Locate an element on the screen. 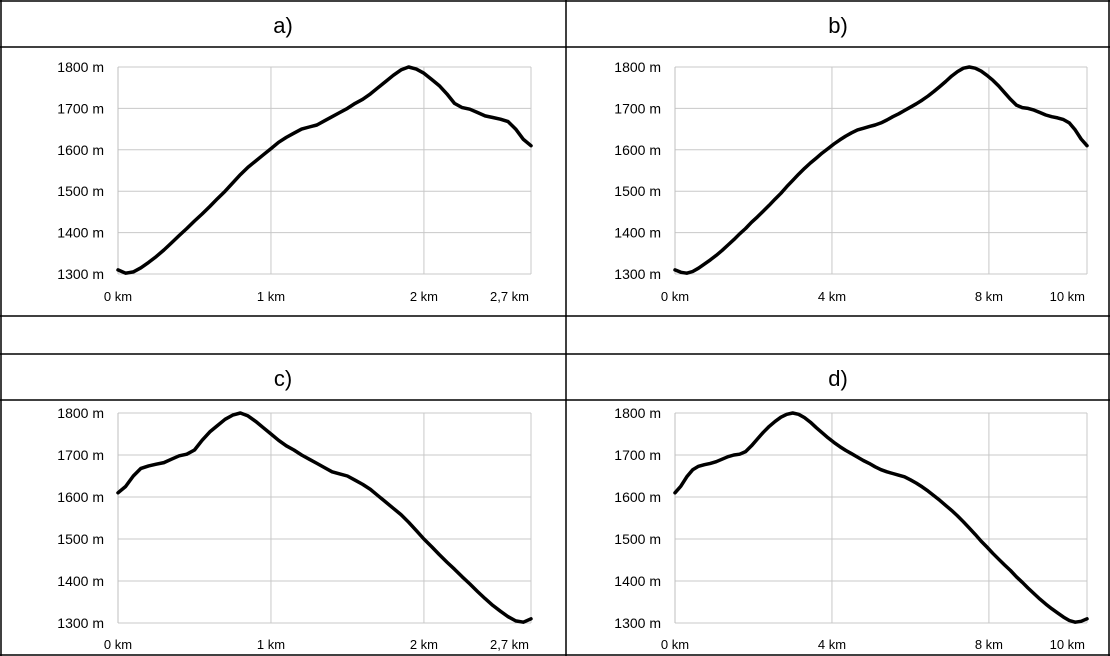 This screenshot has height=656, width=1110. ytick-label-d-2: 1500 m is located at coordinates (637, 539).